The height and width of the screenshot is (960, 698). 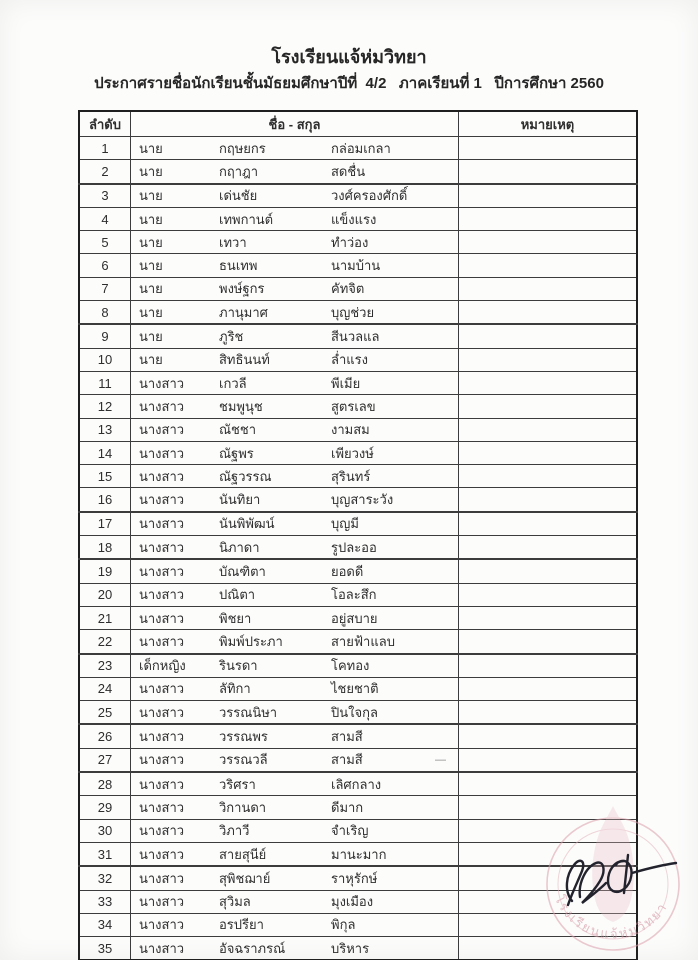 What do you see at coordinates (162, 666) in the screenshot?
I see `name-prefix: เด็กหญิง` at bounding box center [162, 666].